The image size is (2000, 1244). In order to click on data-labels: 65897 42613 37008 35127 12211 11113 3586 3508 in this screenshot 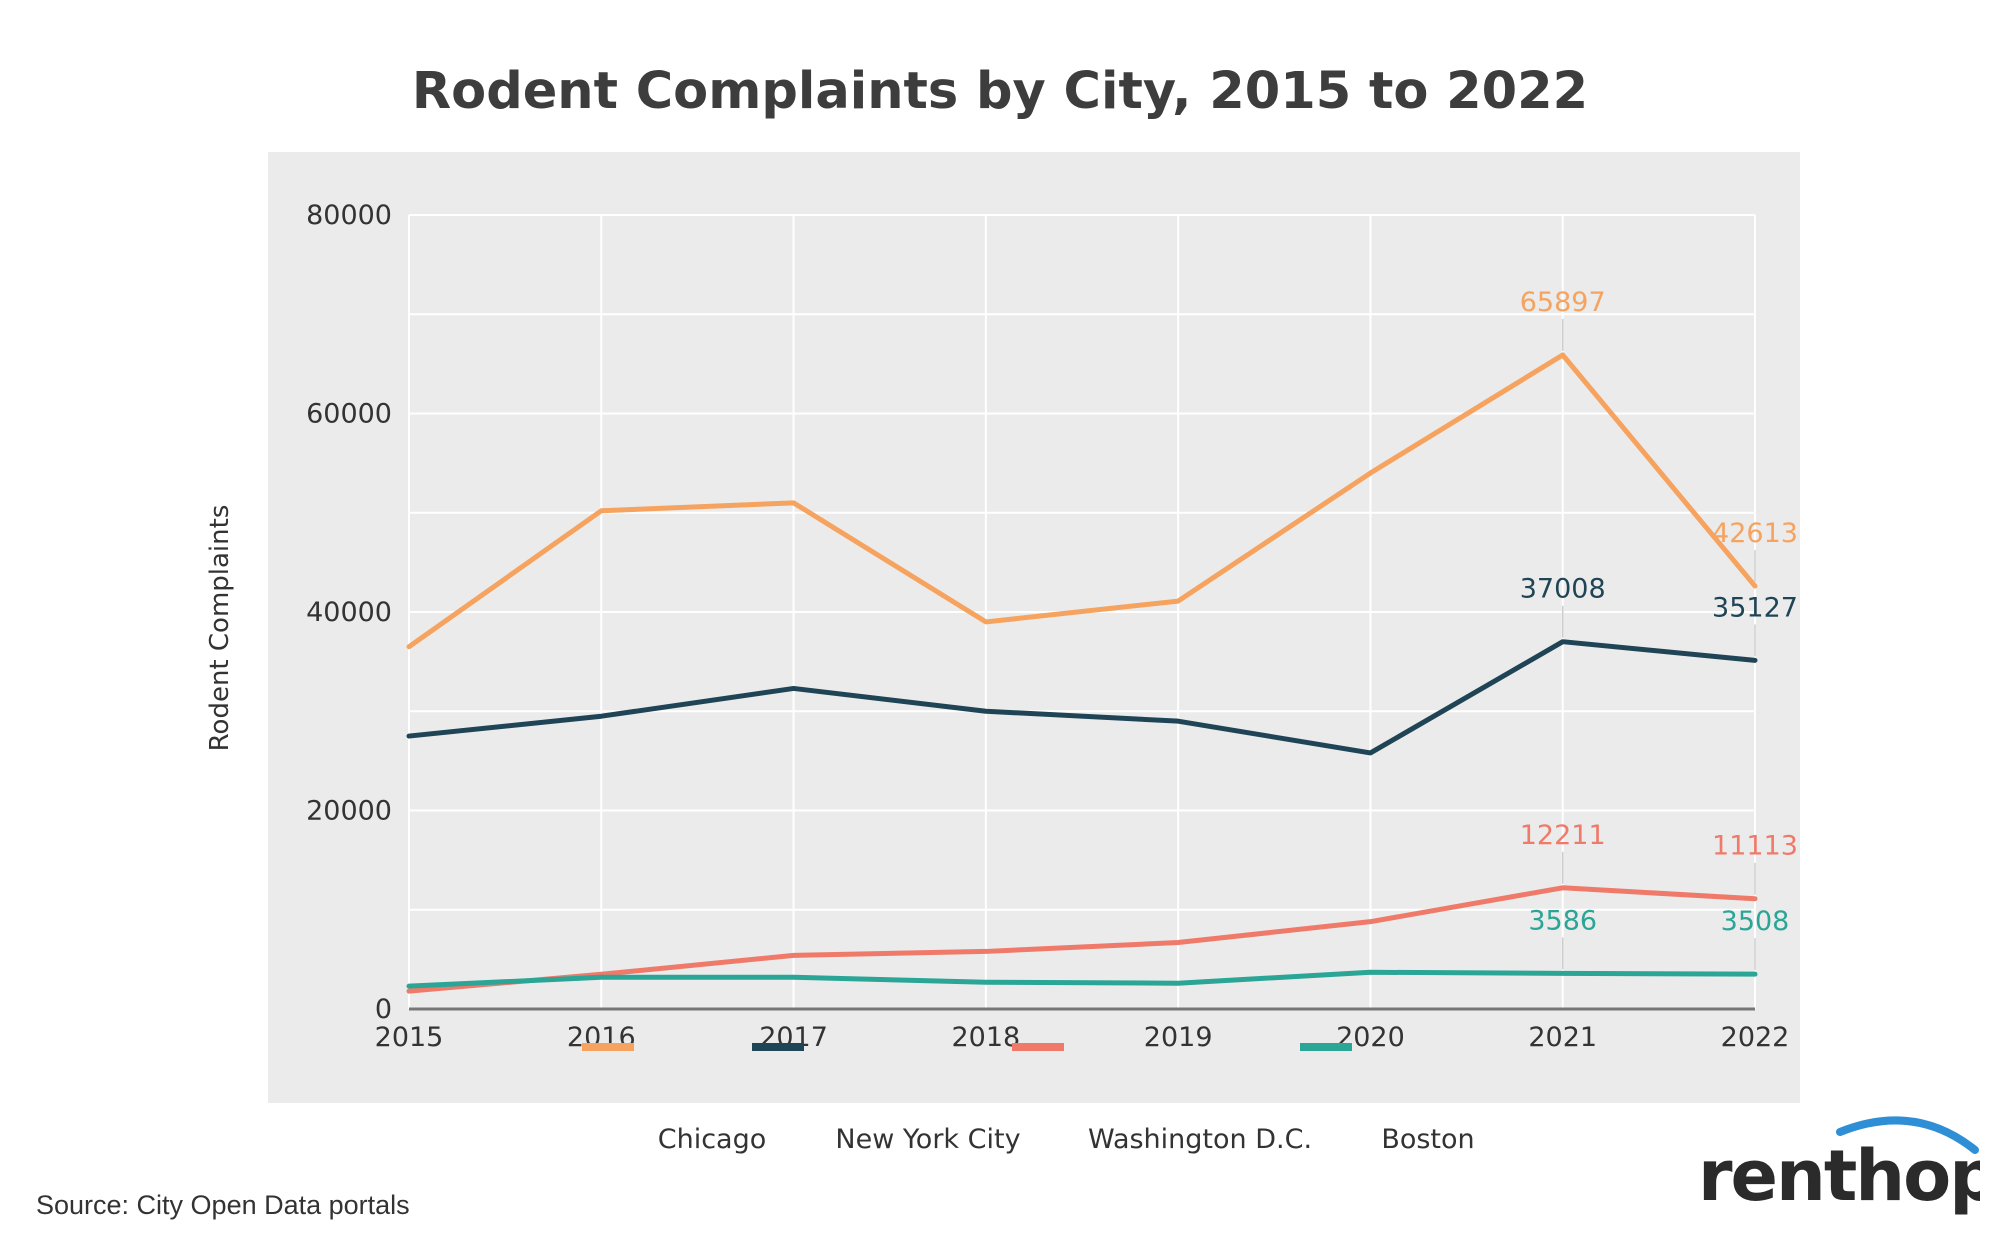, I will do `click(1659, 629)`.